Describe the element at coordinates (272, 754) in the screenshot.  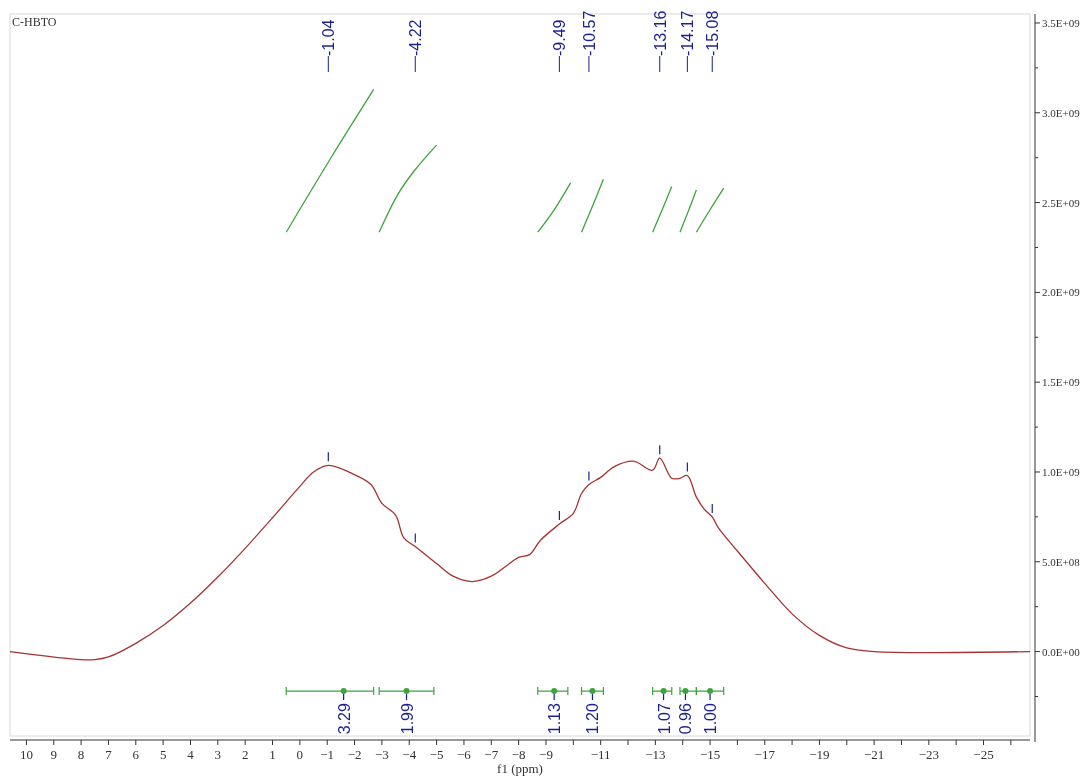
I see `x-tick-label: 1` at that location.